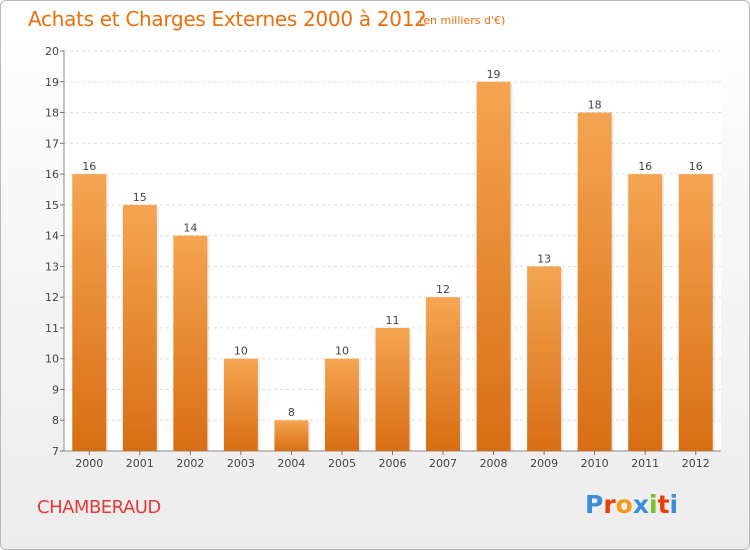  What do you see at coordinates (393, 463) in the screenshot?
I see `x-tick-label: 2006` at bounding box center [393, 463].